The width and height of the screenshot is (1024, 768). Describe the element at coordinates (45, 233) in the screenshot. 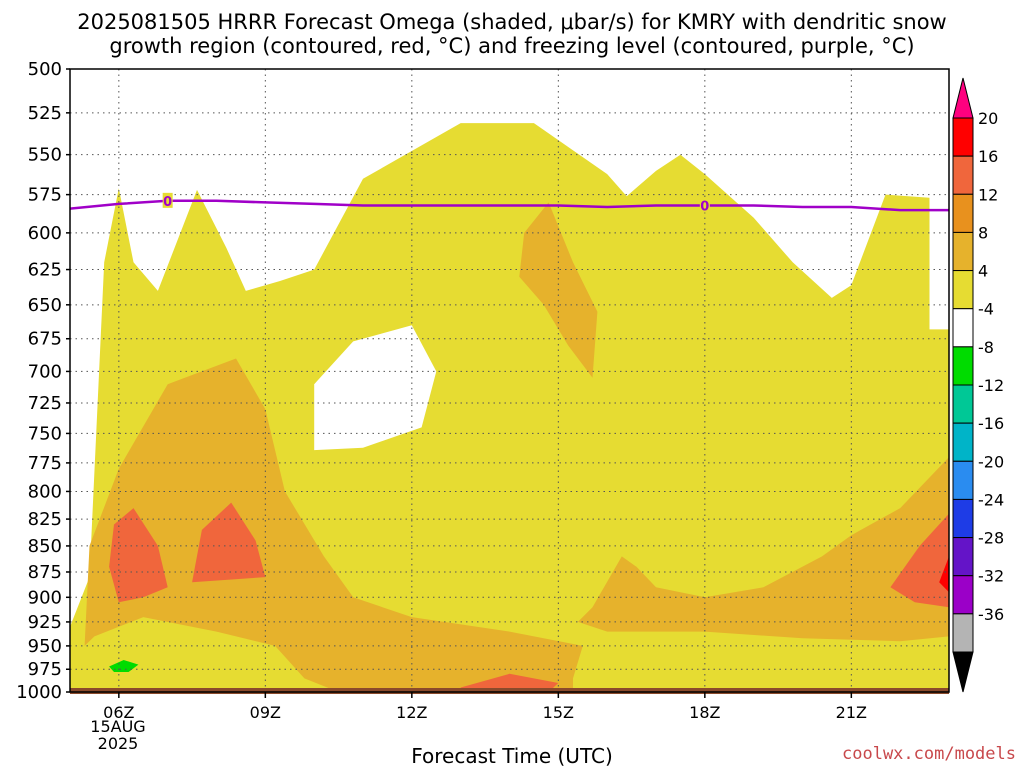

I see `y-tick-label: 600` at that location.